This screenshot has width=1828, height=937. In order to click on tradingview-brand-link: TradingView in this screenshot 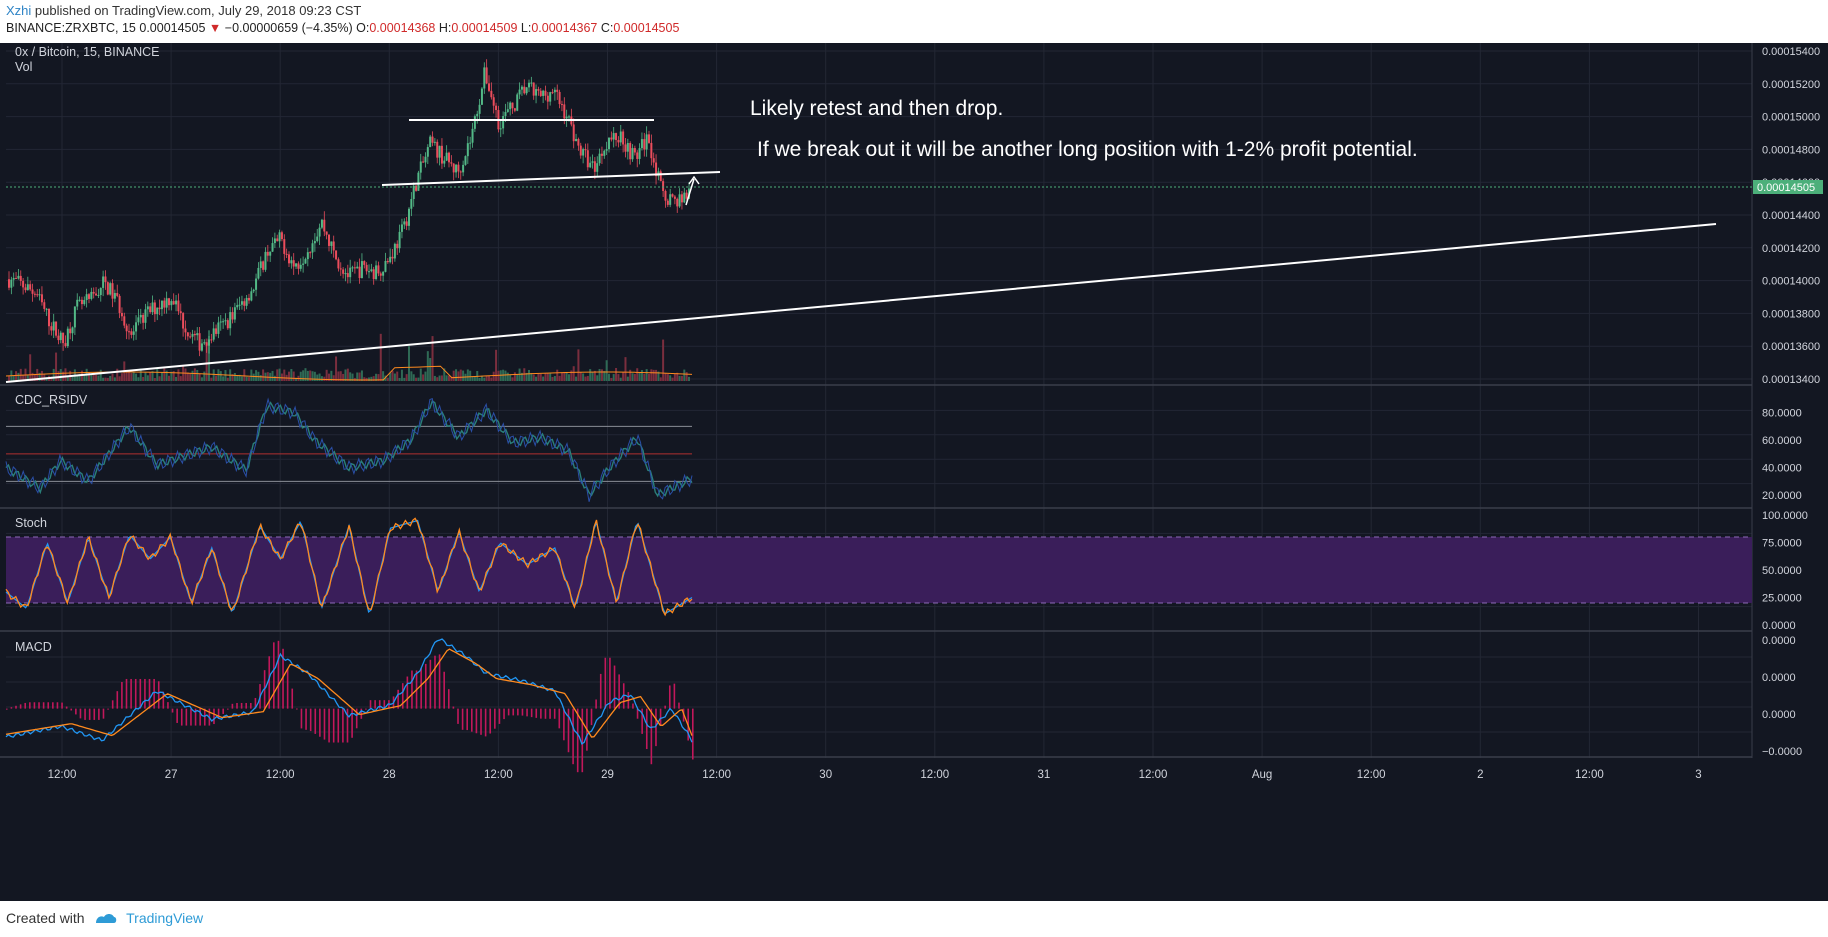, I will do `click(165, 918)`.